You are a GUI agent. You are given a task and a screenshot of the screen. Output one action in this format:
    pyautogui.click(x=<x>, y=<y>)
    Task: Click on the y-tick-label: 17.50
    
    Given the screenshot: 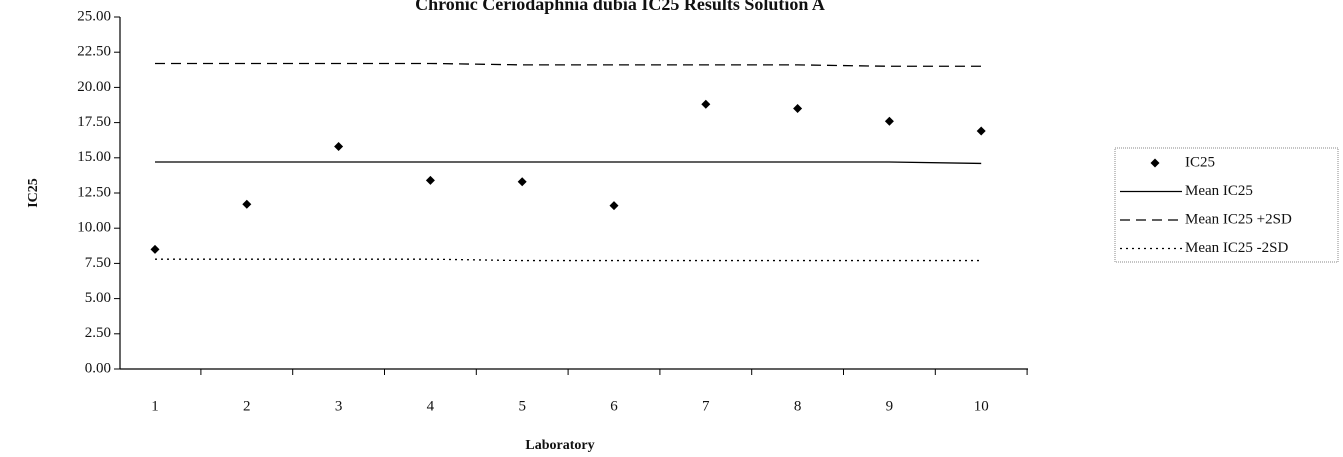 What is the action you would take?
    pyautogui.click(x=94, y=122)
    